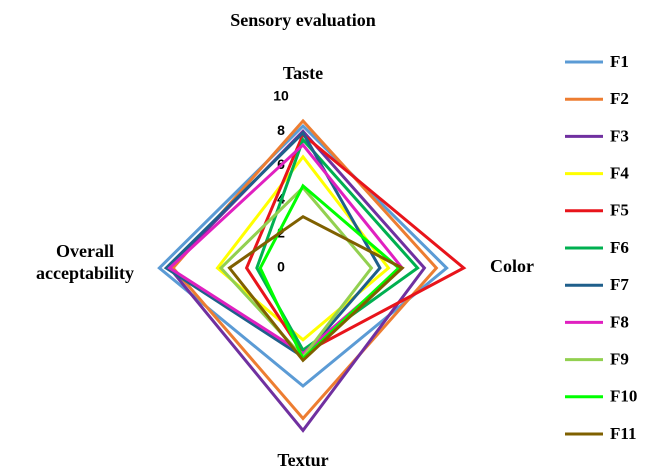  I want to click on legend-label: F4, so click(619, 173).